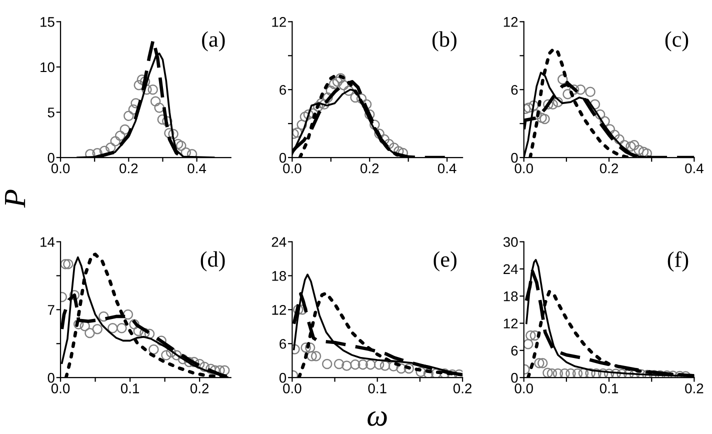 This screenshot has width=712, height=434. Describe the element at coordinates (51, 310) in the screenshot. I see `y-tick-label: 7` at that location.